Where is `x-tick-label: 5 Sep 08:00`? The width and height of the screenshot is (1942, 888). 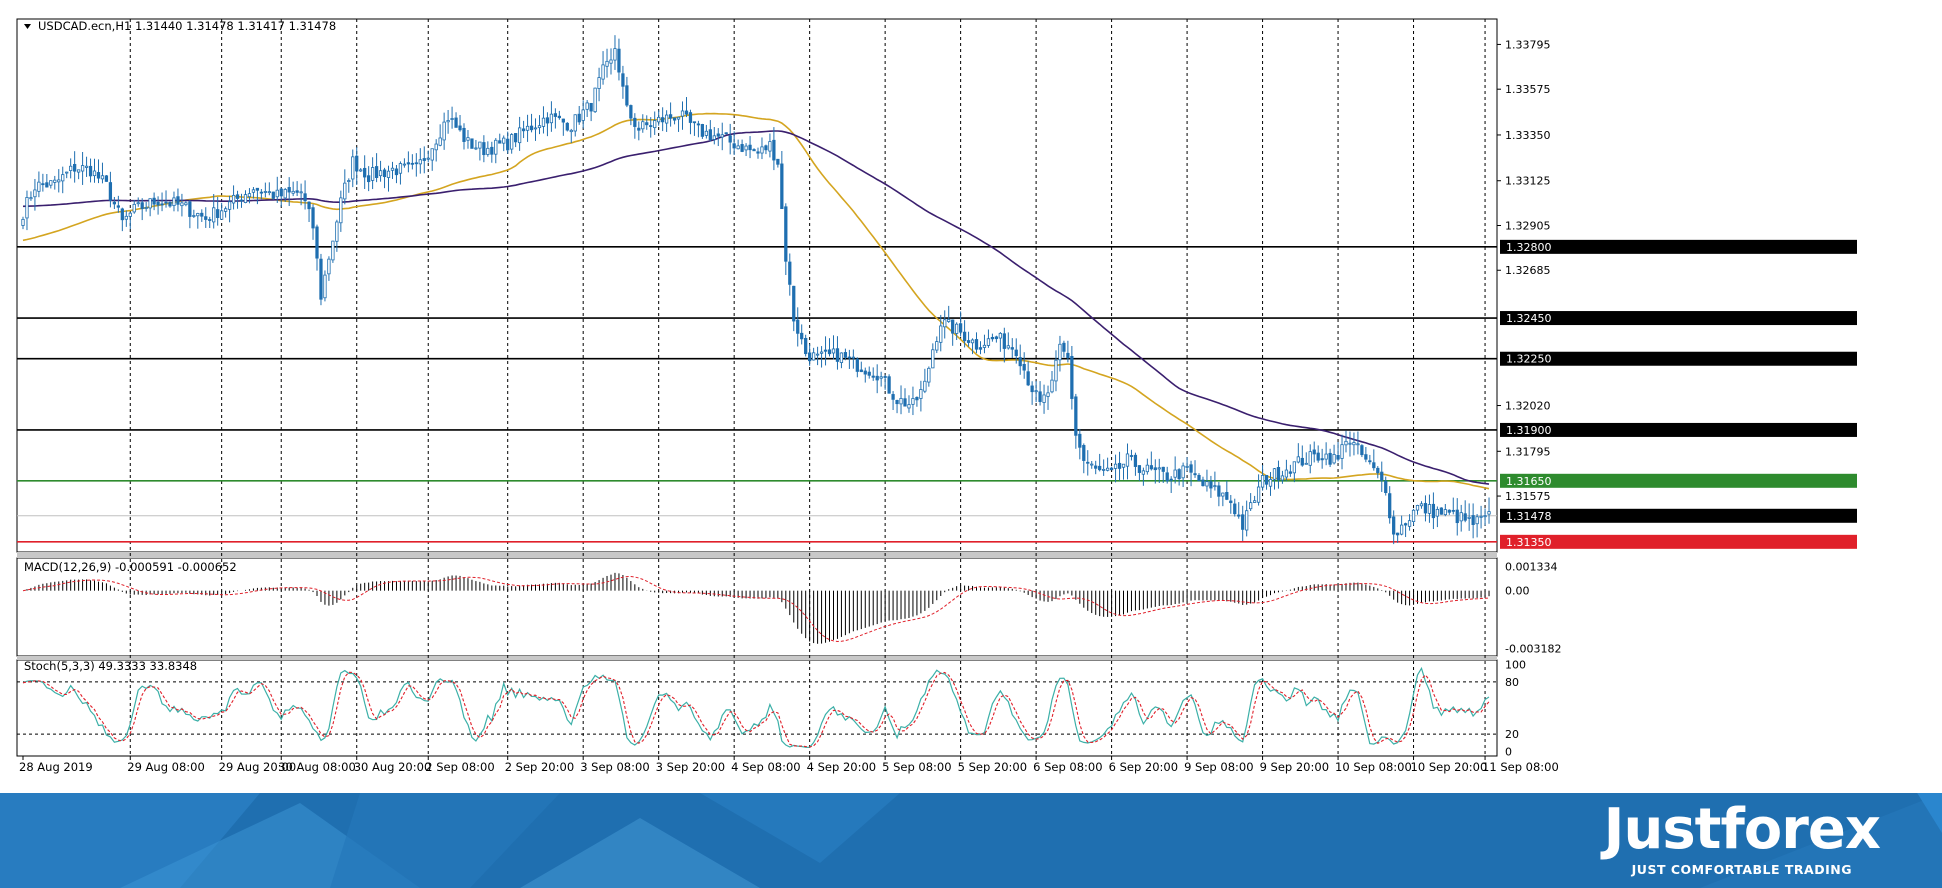 x-tick-label: 5 Sep 08:00 is located at coordinates (916, 767).